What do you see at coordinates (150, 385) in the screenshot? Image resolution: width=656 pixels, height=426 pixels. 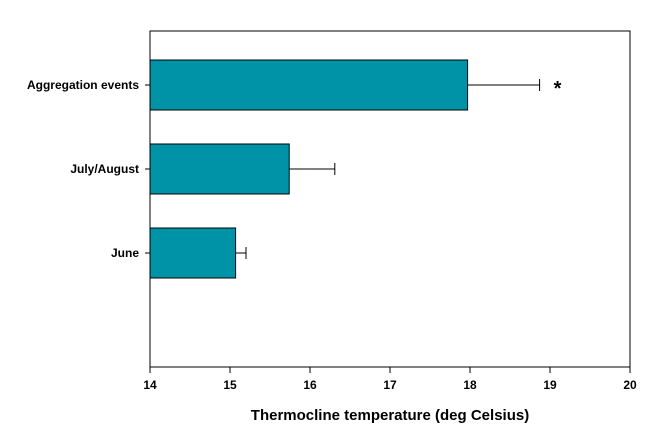 I see `x-tick-label: 14` at bounding box center [150, 385].